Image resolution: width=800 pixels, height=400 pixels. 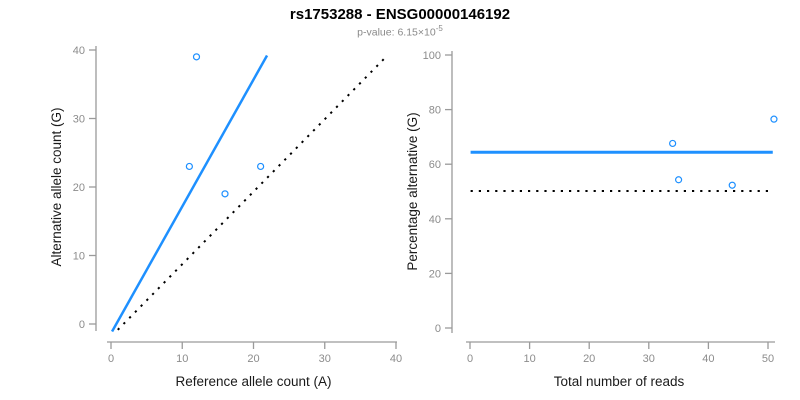 What do you see at coordinates (79, 257) in the screenshot?
I see `y-tick-label: 10` at bounding box center [79, 257].